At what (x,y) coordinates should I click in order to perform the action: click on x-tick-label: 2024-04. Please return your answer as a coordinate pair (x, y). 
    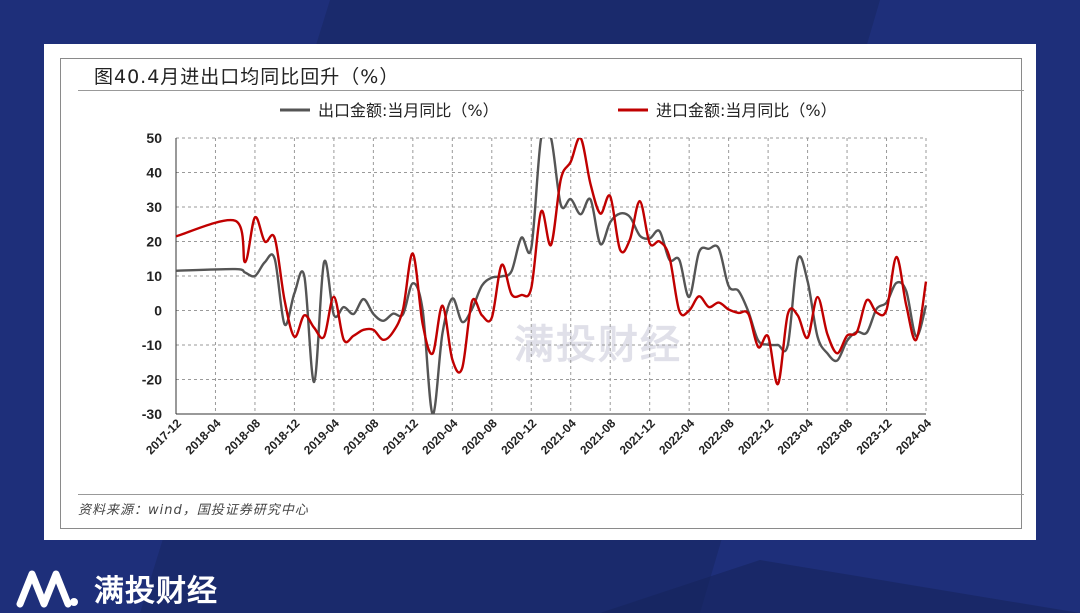
    Looking at the image, I should click on (913, 436).